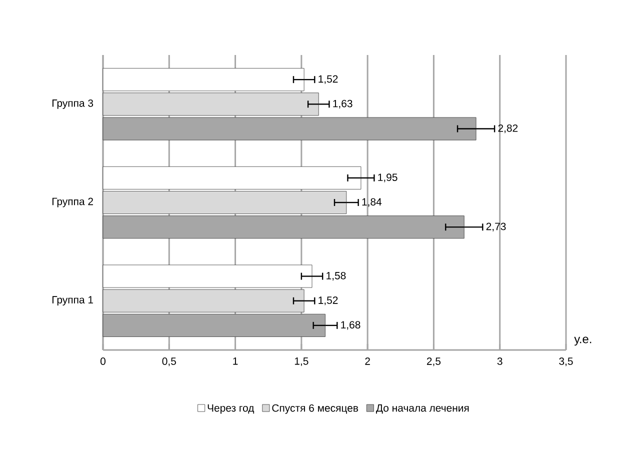 The image size is (631, 457). I want to click on x-tick-label: 3, so click(499, 361).